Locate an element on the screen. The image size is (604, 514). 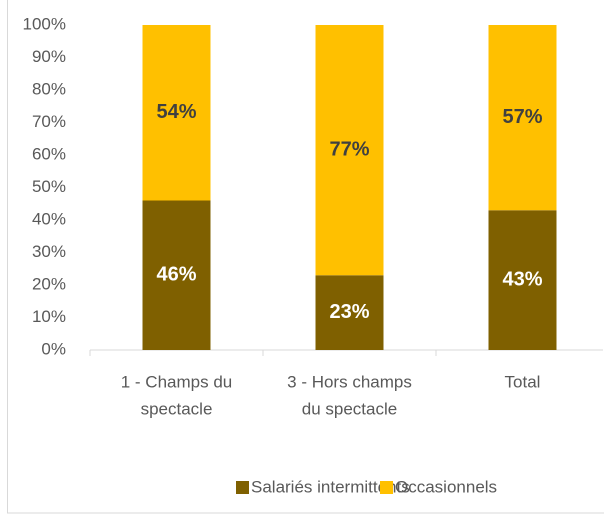
value-label: 57% is located at coordinates (522, 117).